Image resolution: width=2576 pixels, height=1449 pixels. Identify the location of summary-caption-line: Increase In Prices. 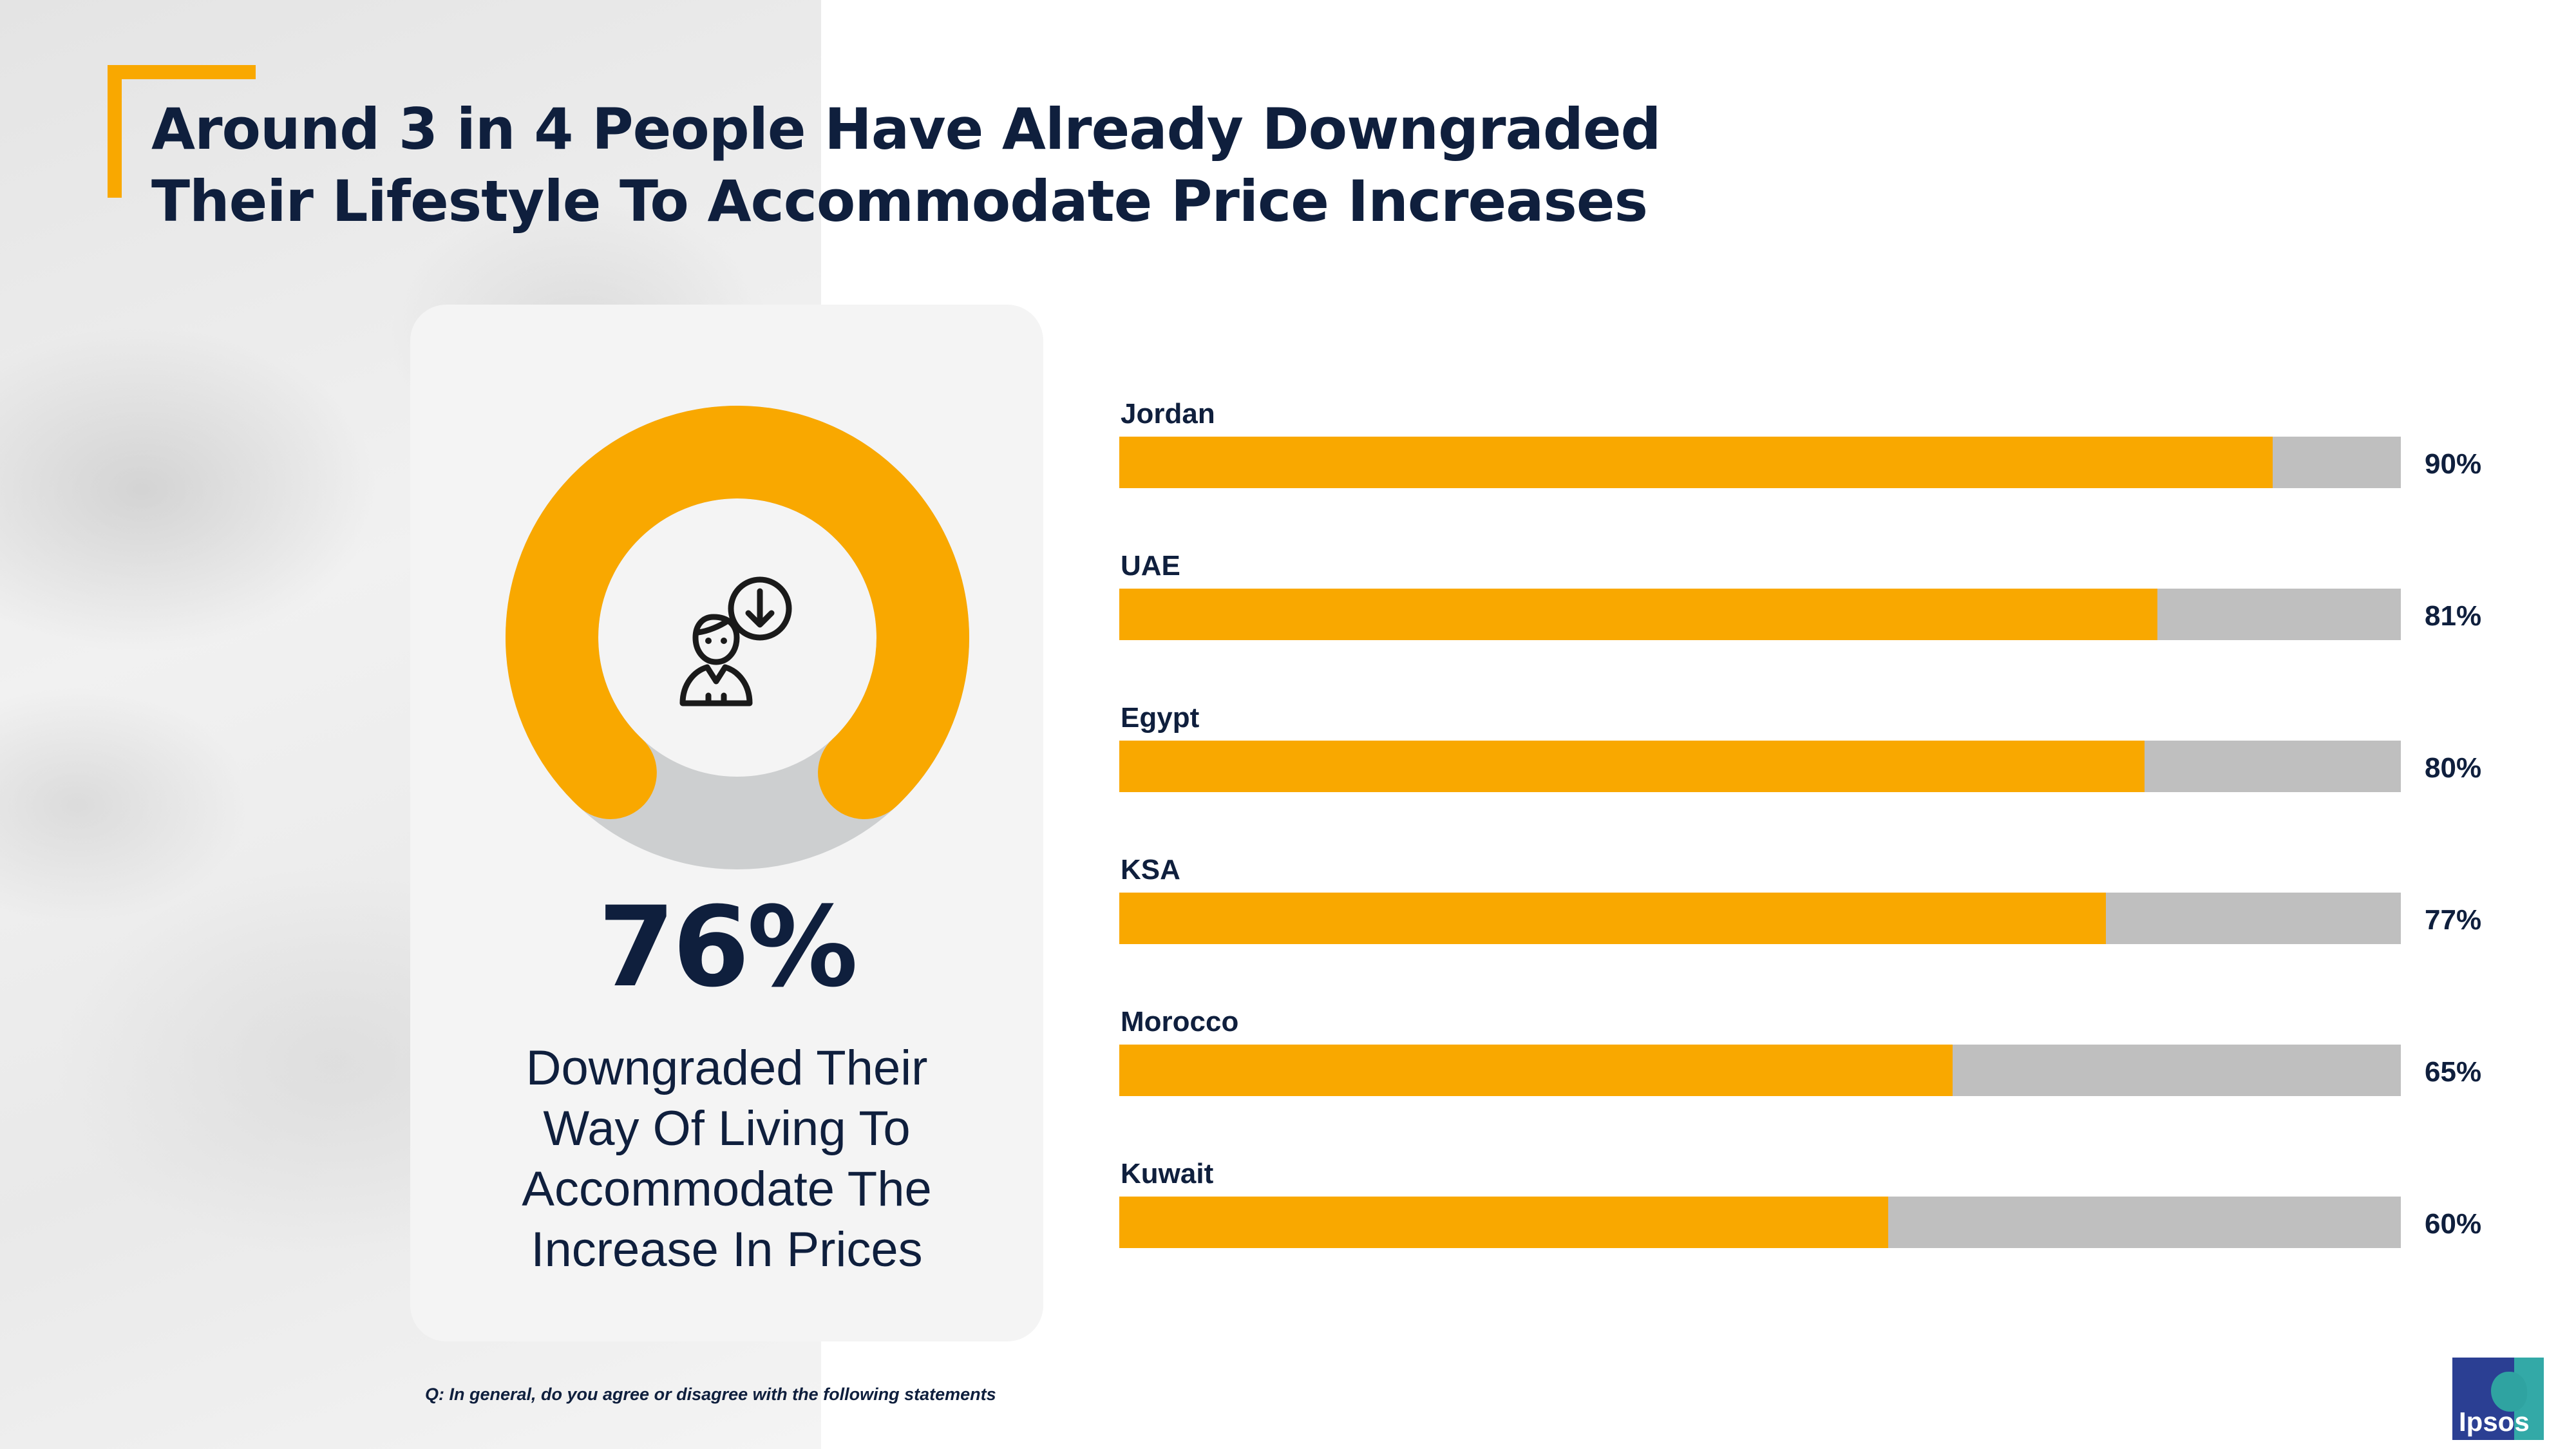
(727, 1250).